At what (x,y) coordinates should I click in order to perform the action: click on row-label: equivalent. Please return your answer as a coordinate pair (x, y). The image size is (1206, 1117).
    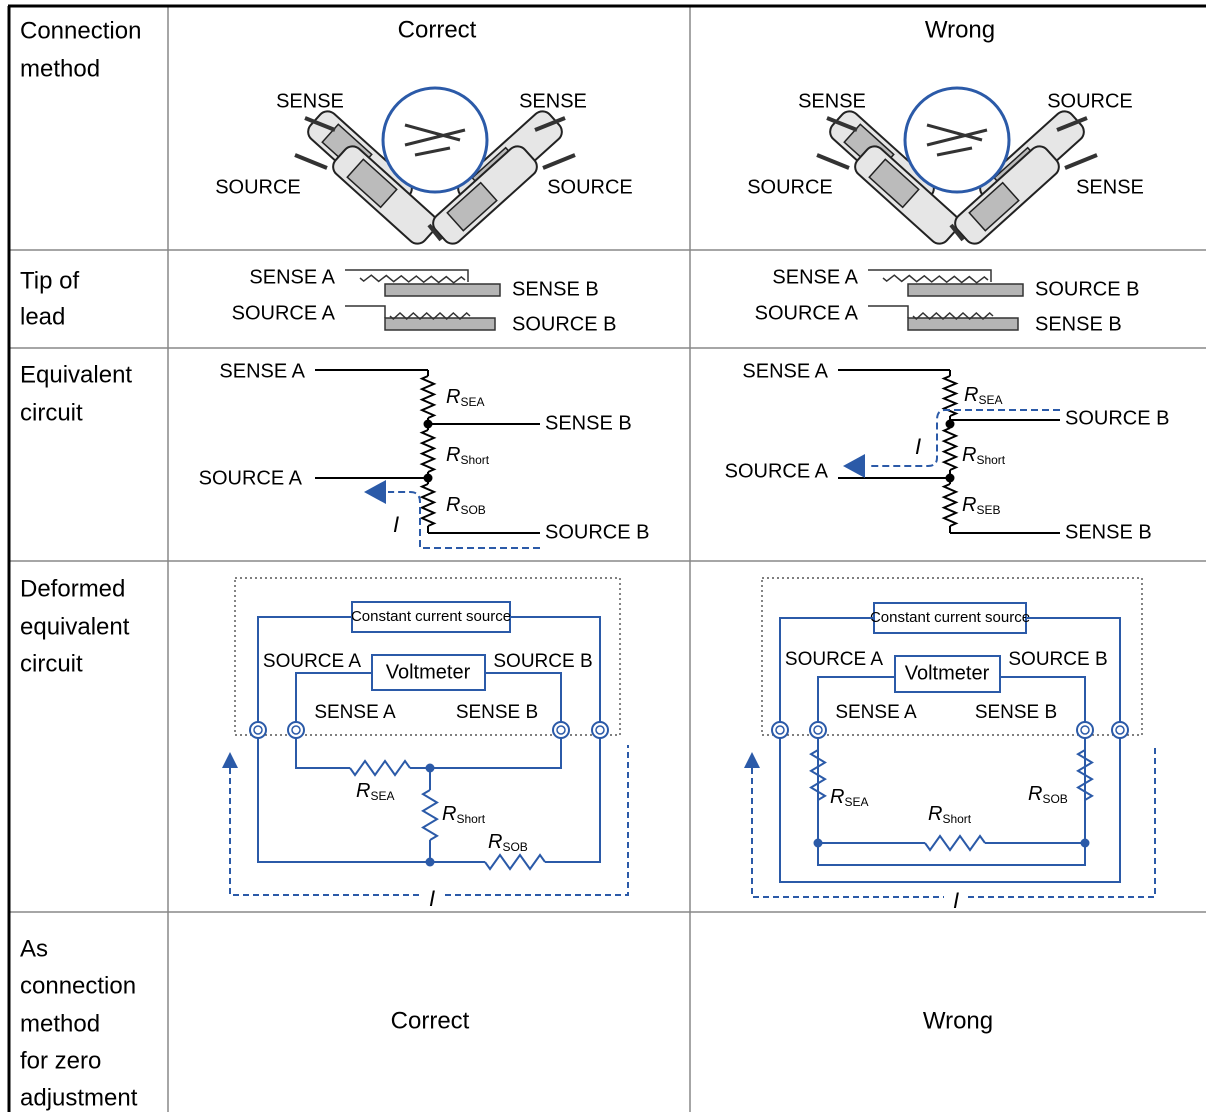
    Looking at the image, I should click on (75, 626).